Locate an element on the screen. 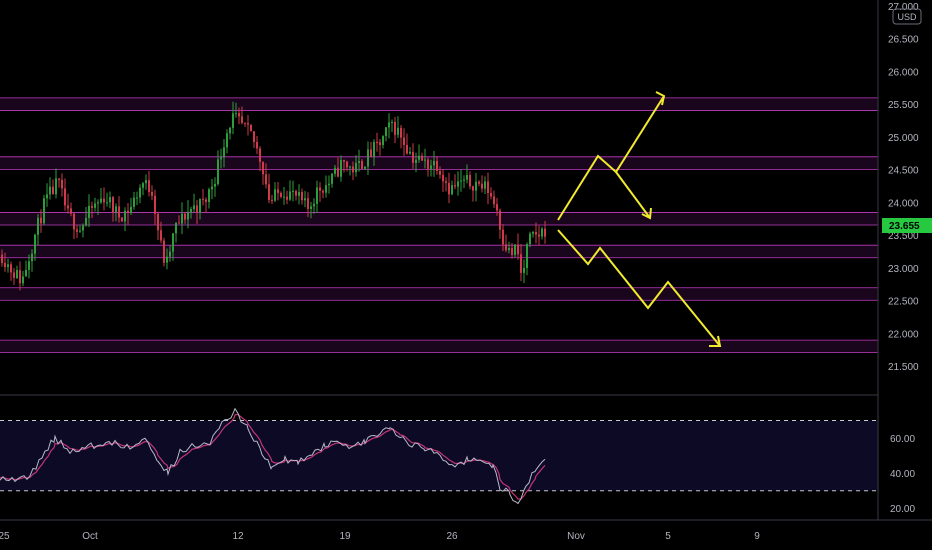 This screenshot has height=550, width=932. current-price-badge: 23.655 is located at coordinates (907, 225).